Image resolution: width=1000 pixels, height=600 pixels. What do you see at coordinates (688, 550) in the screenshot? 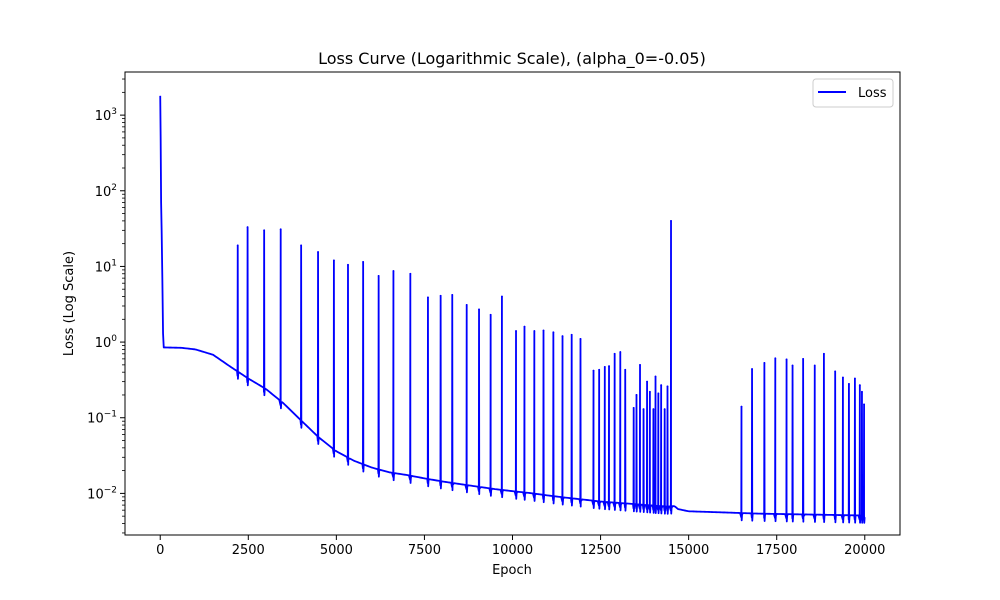
I see `x-tick-label: 15000` at bounding box center [688, 550].